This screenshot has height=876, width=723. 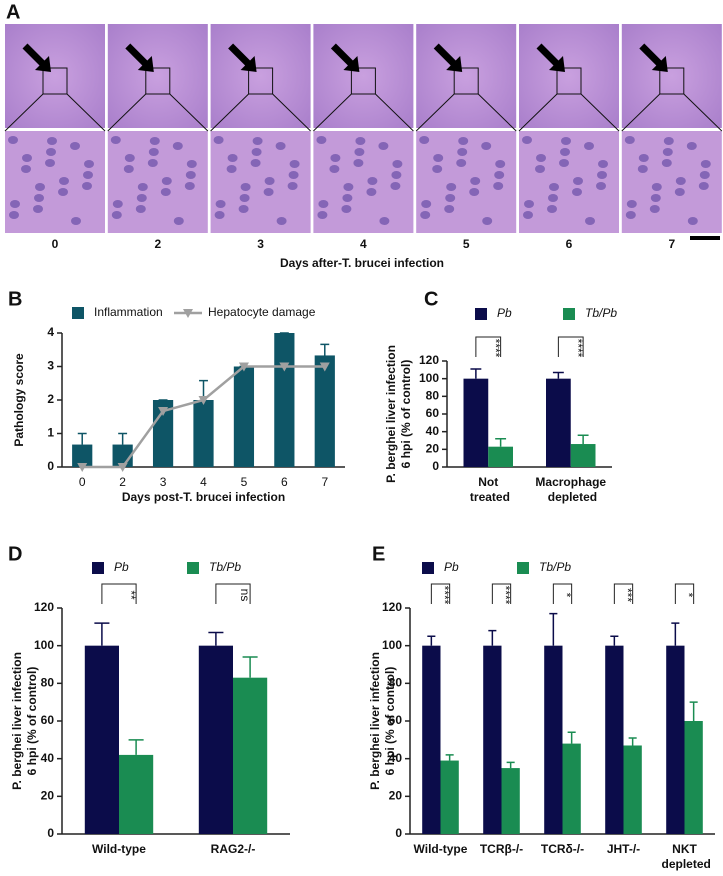 I want to click on y-tick-label: 4, so click(x=50, y=332).